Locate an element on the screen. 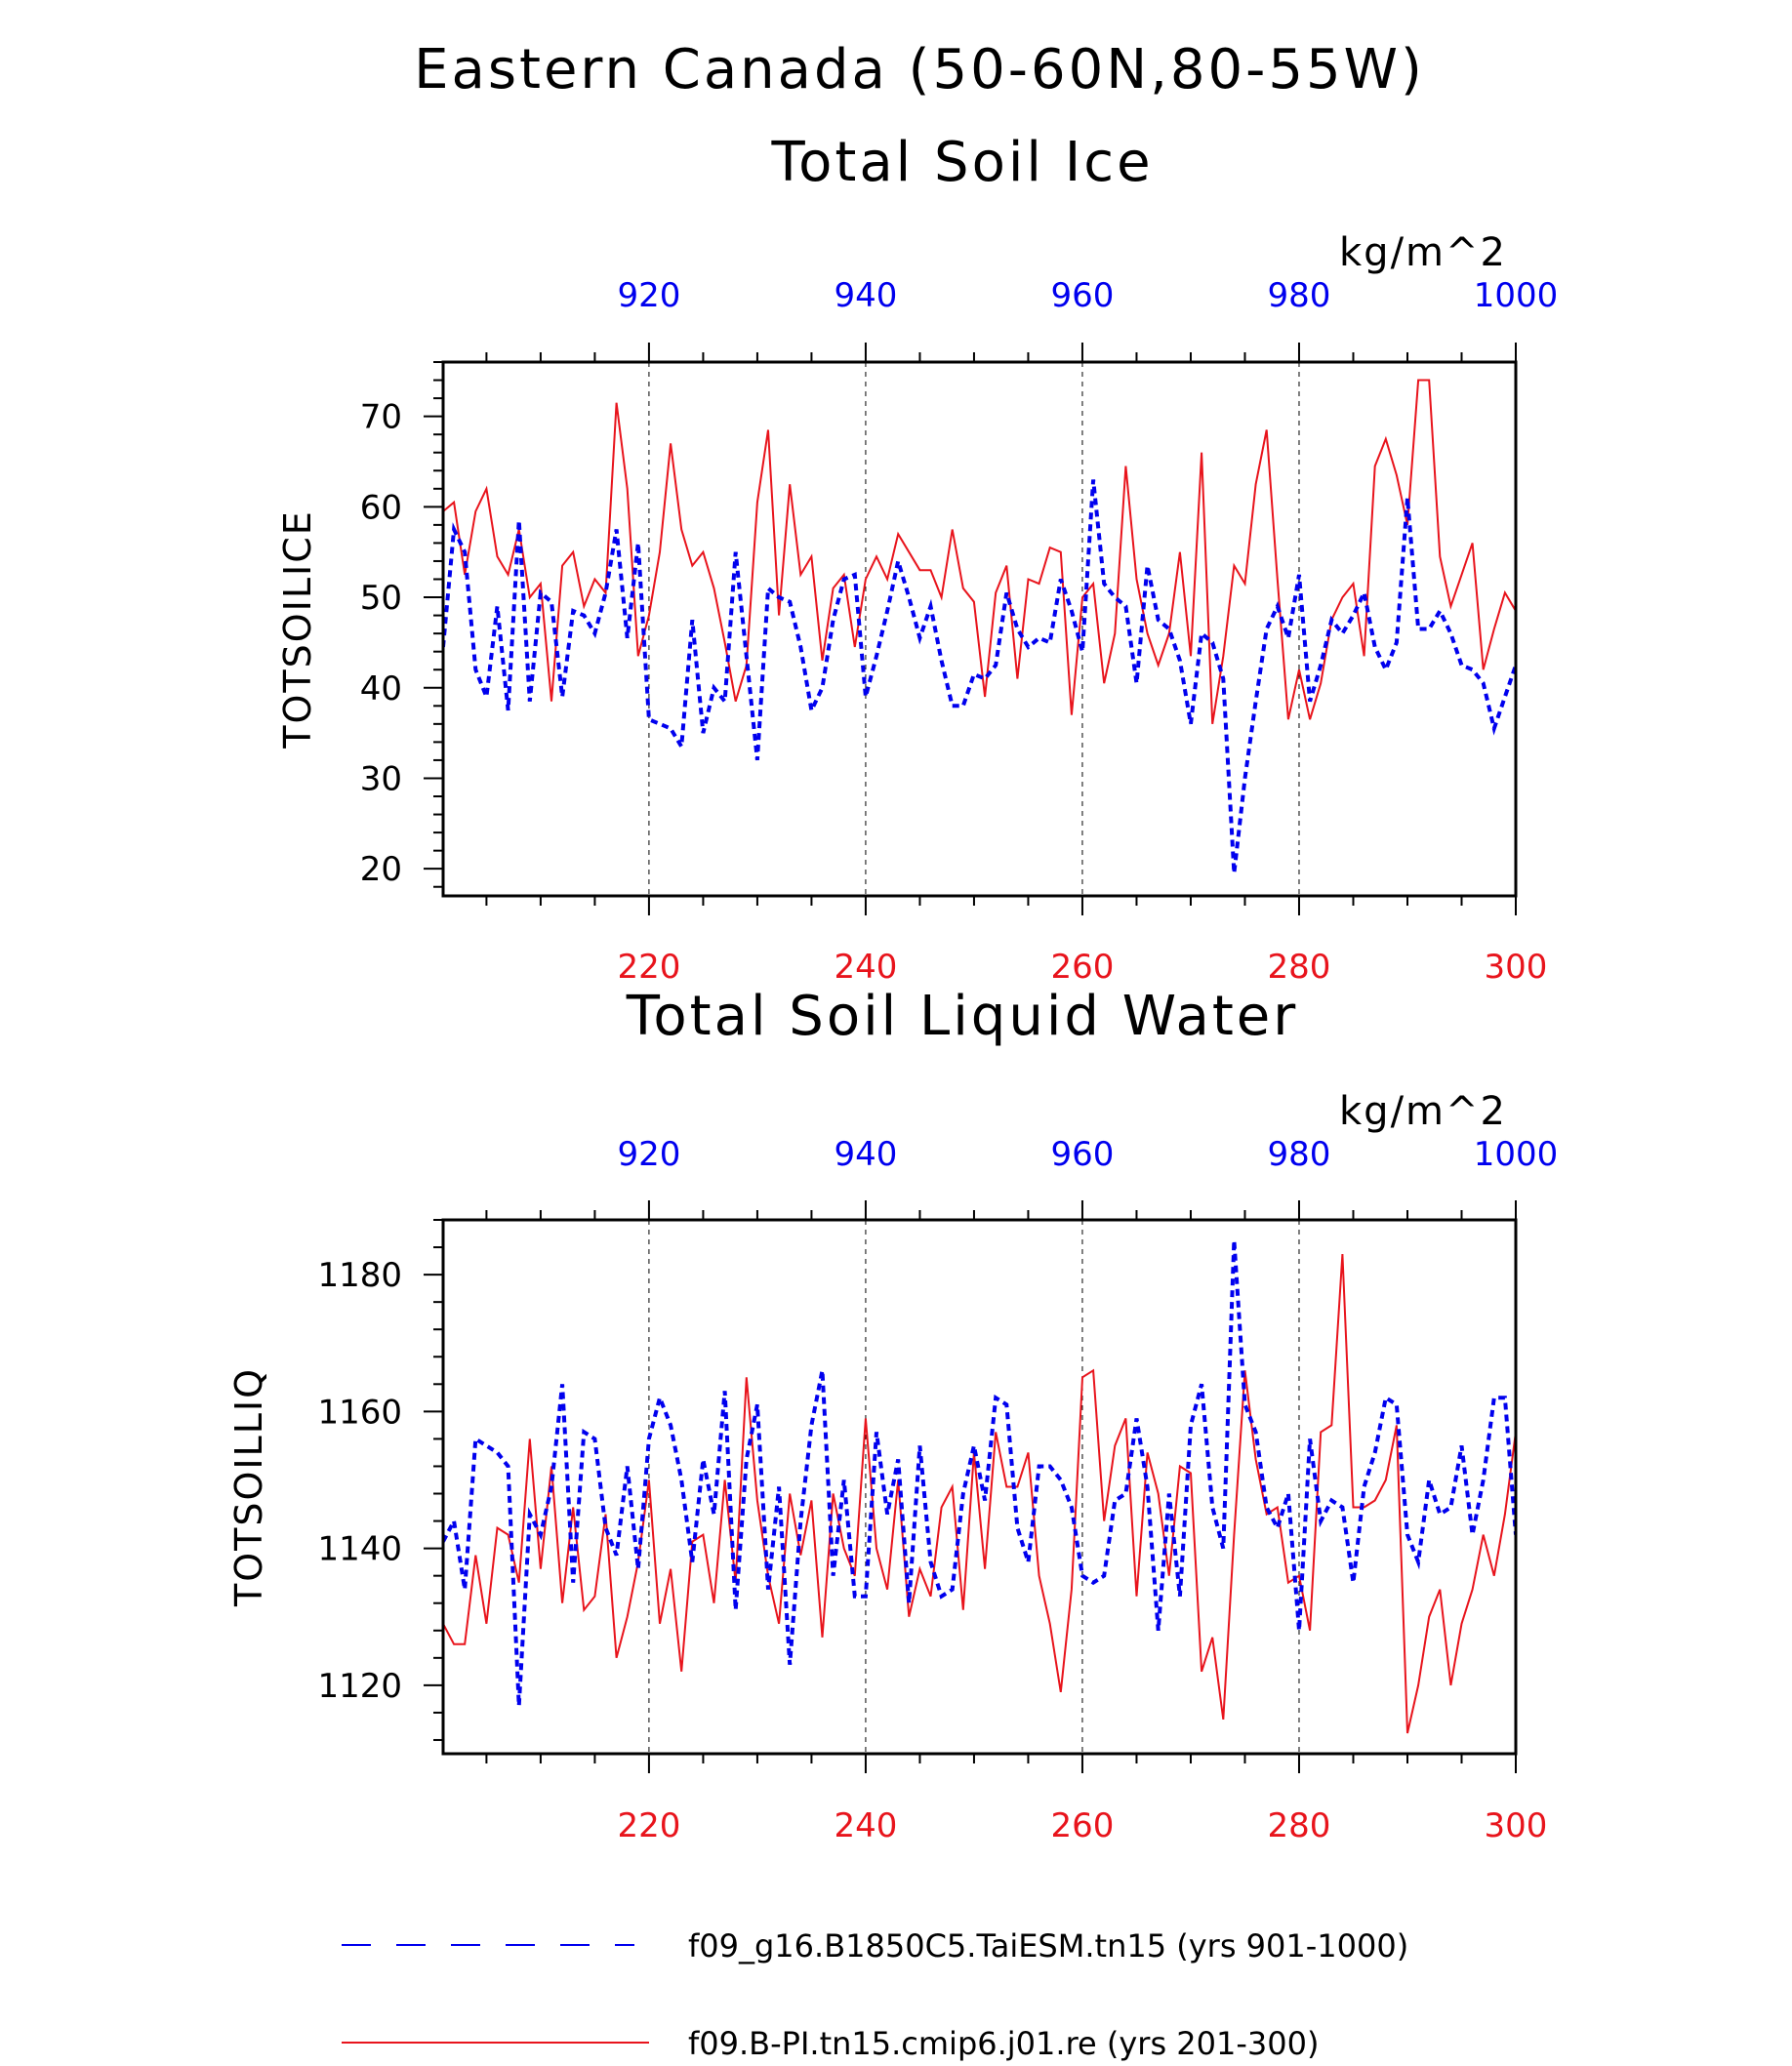  y-tick-label: 50 is located at coordinates (381, 598).